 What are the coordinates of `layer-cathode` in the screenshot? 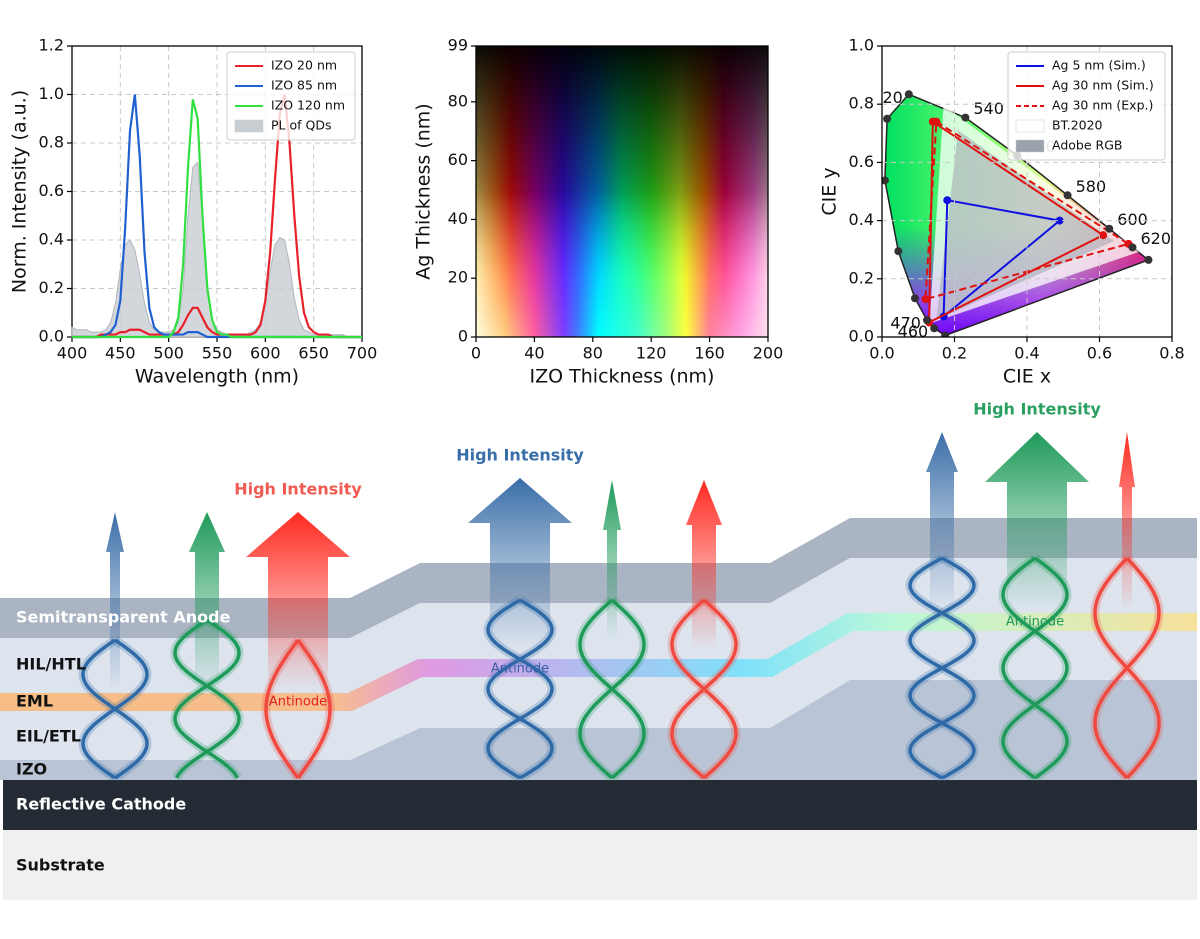 It's located at (600, 805).